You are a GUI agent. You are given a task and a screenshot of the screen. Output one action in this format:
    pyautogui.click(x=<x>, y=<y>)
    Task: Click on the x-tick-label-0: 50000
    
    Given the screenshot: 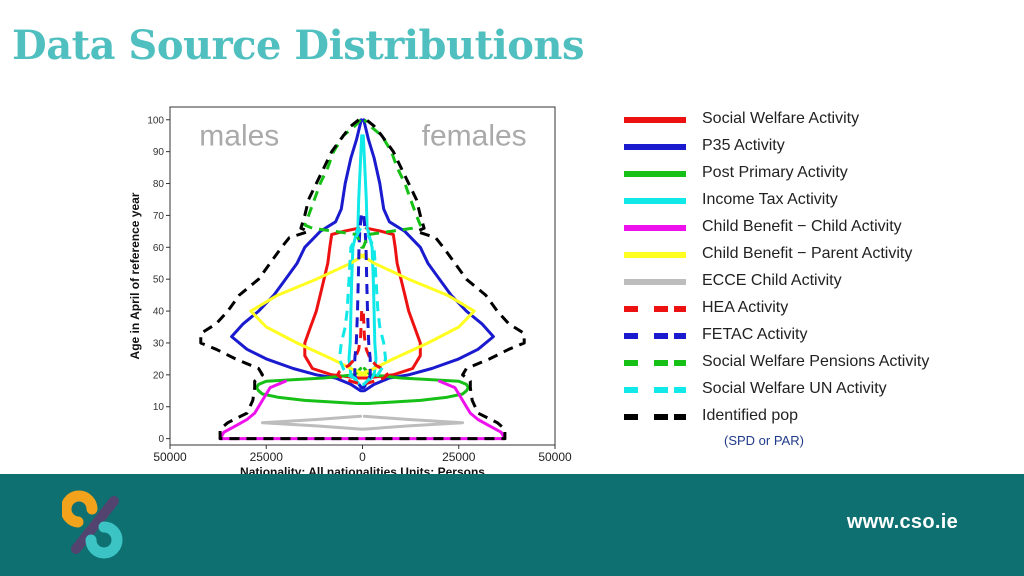 What is the action you would take?
    pyautogui.click(x=170, y=457)
    